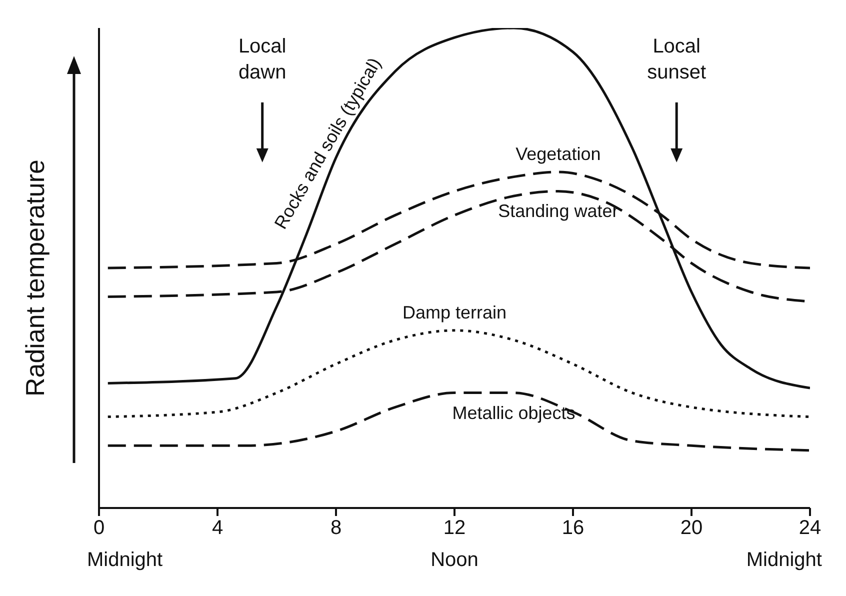 The image size is (846, 596). Describe the element at coordinates (35, 278) in the screenshot. I see `y-axis-title: Radiant temperature` at that location.